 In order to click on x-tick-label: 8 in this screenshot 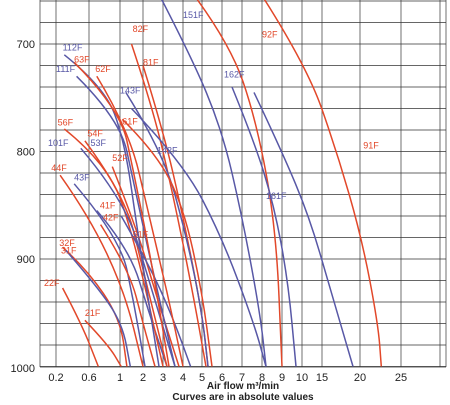, I will do `click(262, 378)`.